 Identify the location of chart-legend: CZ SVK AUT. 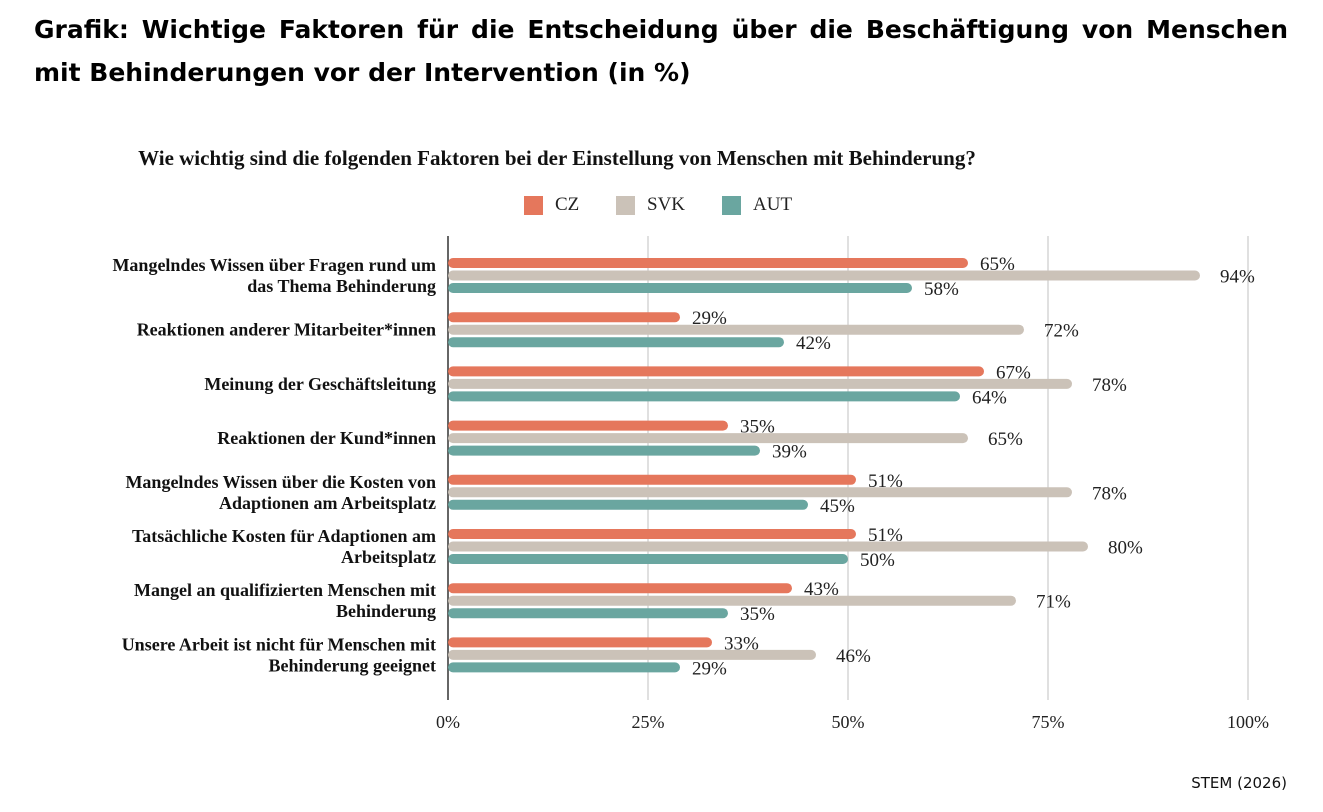
(661, 207).